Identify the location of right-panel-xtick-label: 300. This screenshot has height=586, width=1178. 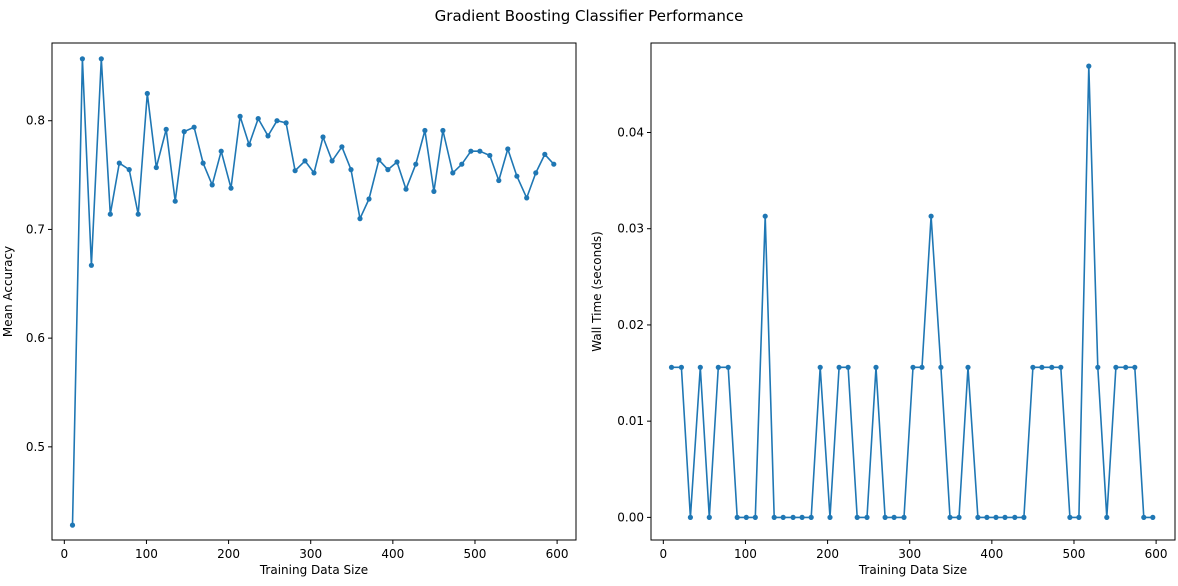
(909, 554).